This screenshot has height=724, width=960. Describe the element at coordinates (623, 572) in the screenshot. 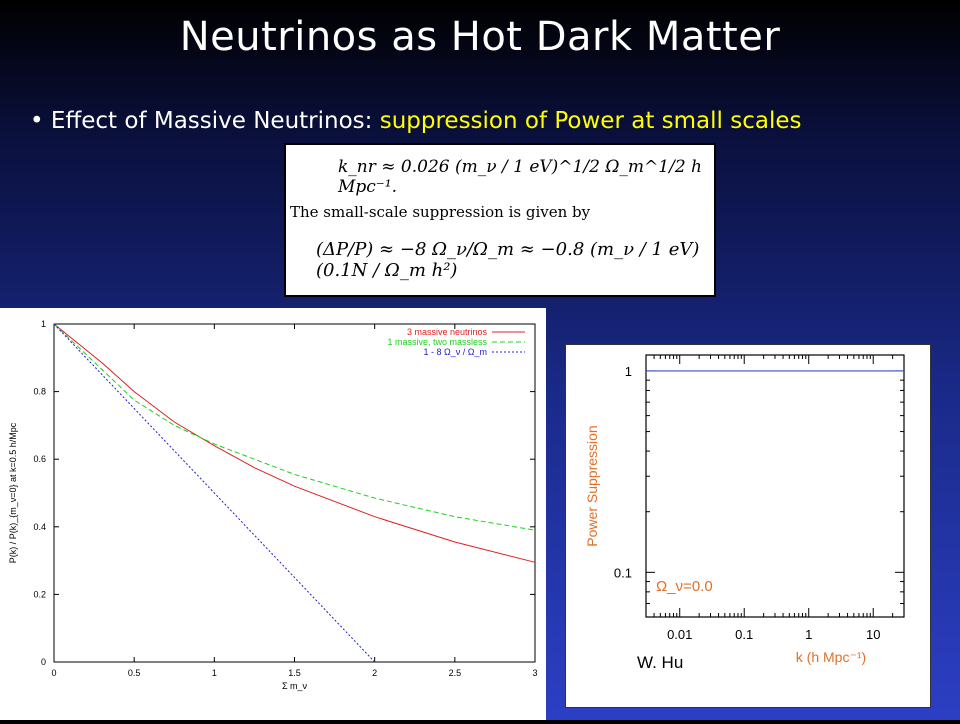

I see `y-tick-label: 0.1` at that location.